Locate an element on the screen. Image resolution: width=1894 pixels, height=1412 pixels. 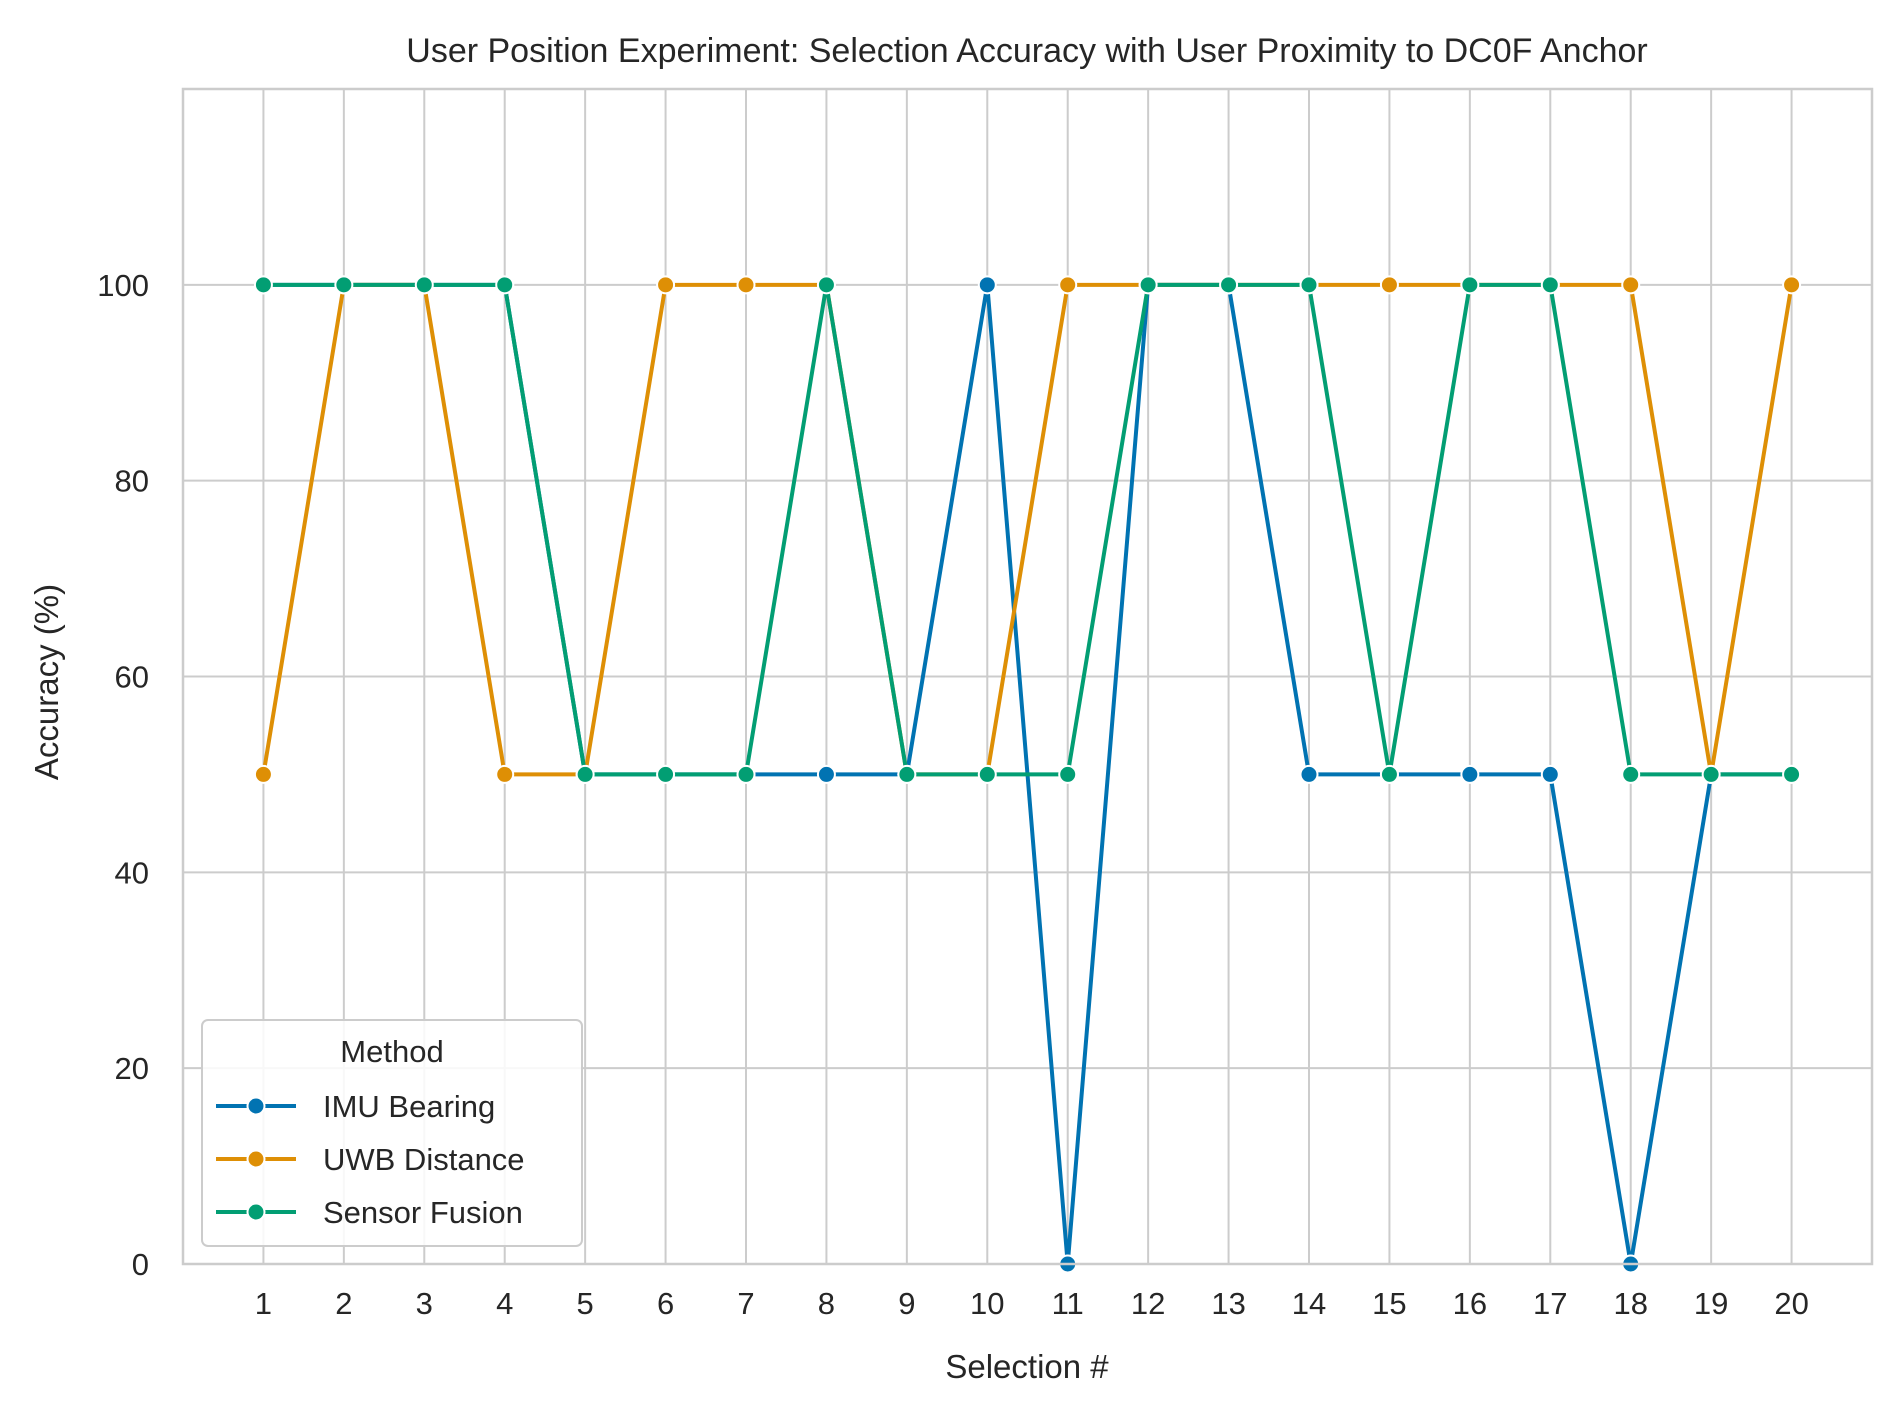
x-tick-label: 18 is located at coordinates (1630, 1303).